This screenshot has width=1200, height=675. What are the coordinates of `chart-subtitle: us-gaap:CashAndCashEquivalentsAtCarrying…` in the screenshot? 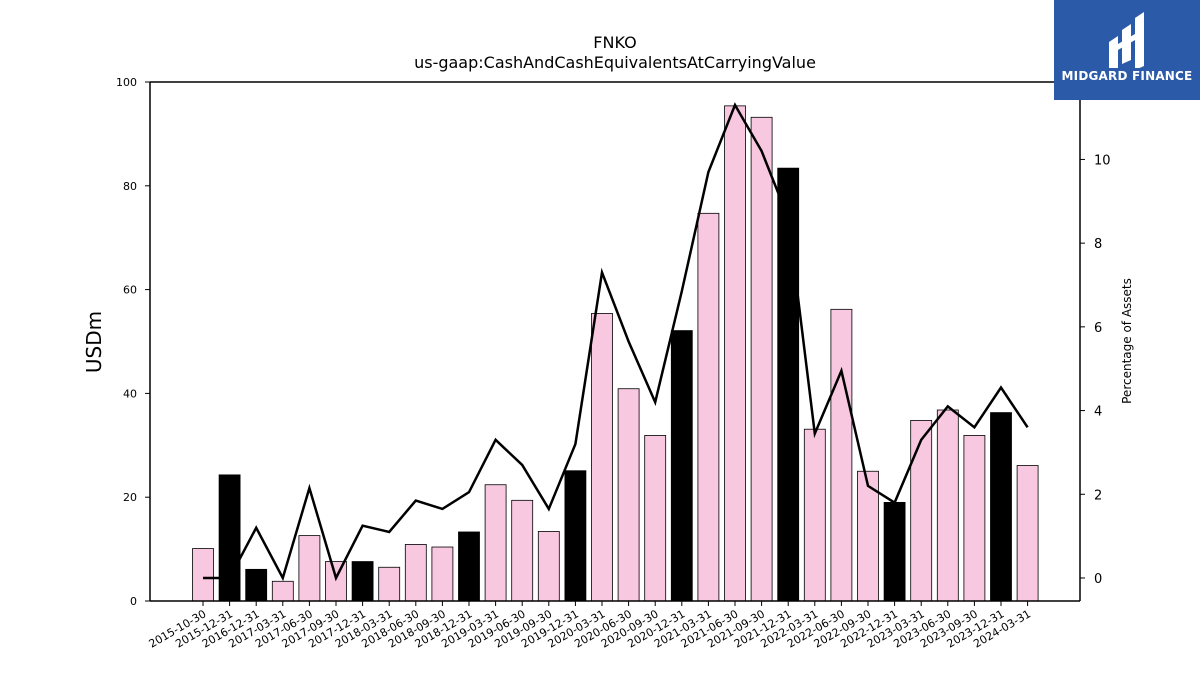 It's located at (615, 62).